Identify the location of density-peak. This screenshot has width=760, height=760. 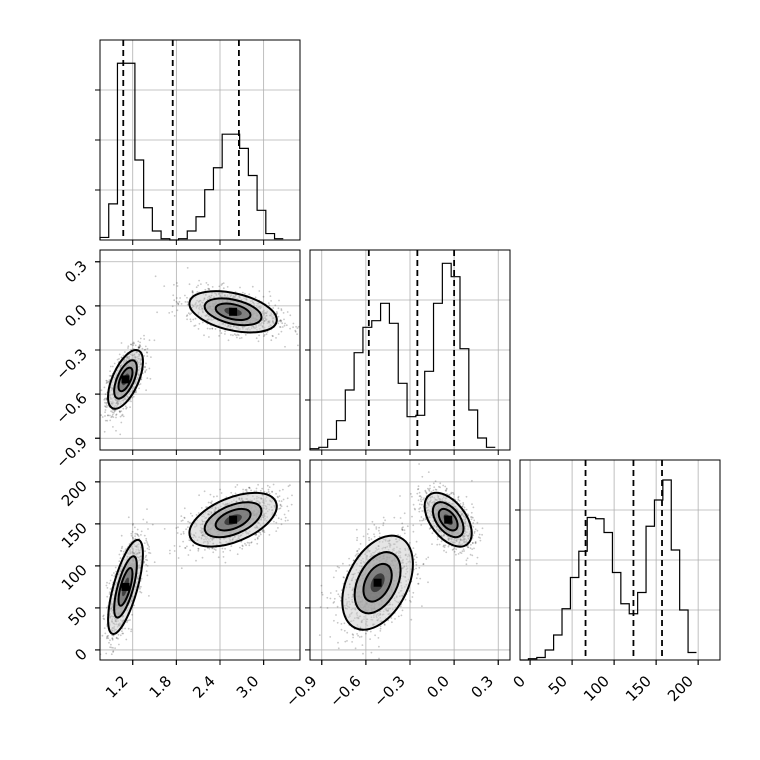
(125, 379).